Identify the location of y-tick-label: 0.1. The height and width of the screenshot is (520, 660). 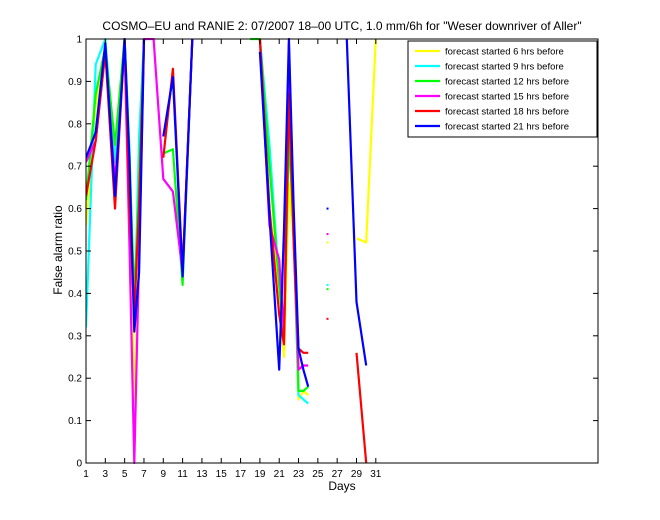
(75, 421).